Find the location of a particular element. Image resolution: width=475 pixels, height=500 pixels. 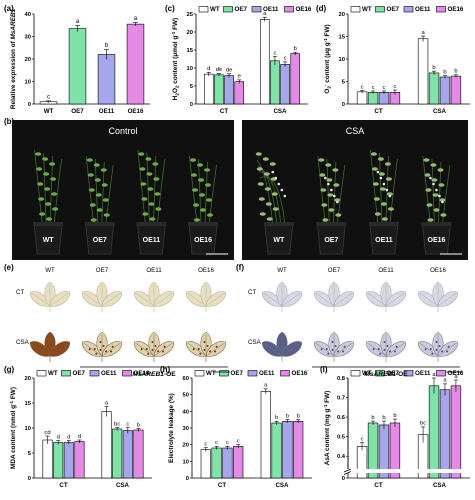

x-tick-label: WT is located at coordinates (49, 111).